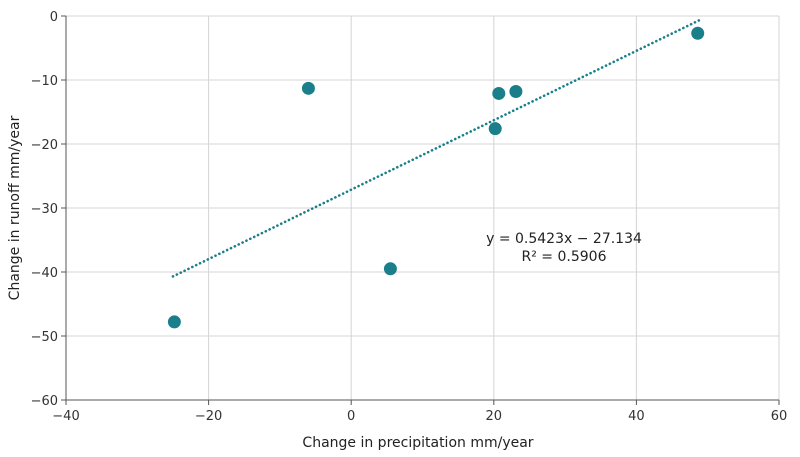 The height and width of the screenshot is (457, 800). Describe the element at coordinates (15, 207) in the screenshot. I see `y-axis-title: Change in runoff mm/year` at that location.